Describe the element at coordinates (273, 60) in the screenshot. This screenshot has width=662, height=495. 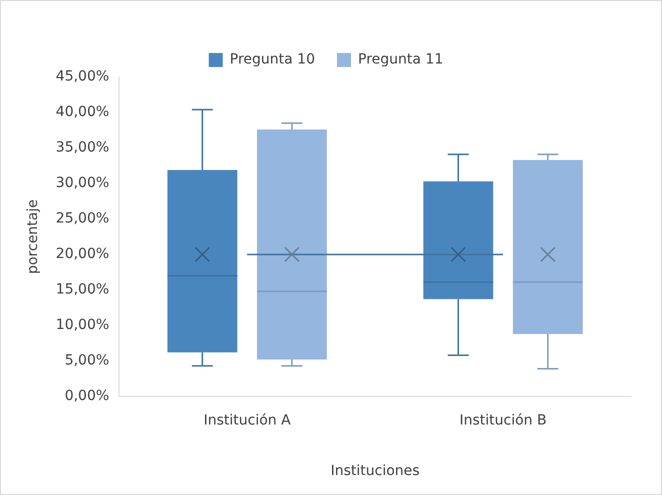
I see `legend-label: Pregunta 10` at that location.